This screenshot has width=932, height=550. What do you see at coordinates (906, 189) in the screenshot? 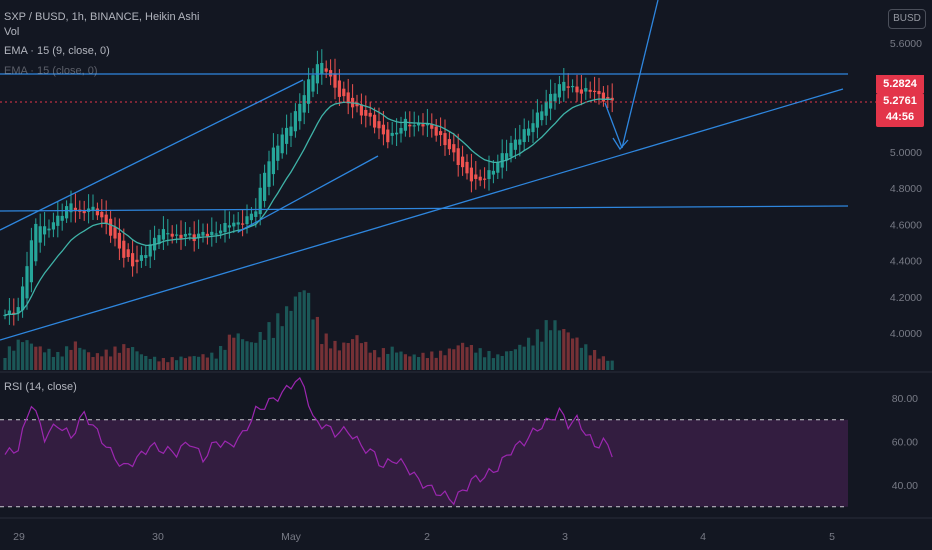
I see `y-tick-label: 4.8000` at bounding box center [906, 189].